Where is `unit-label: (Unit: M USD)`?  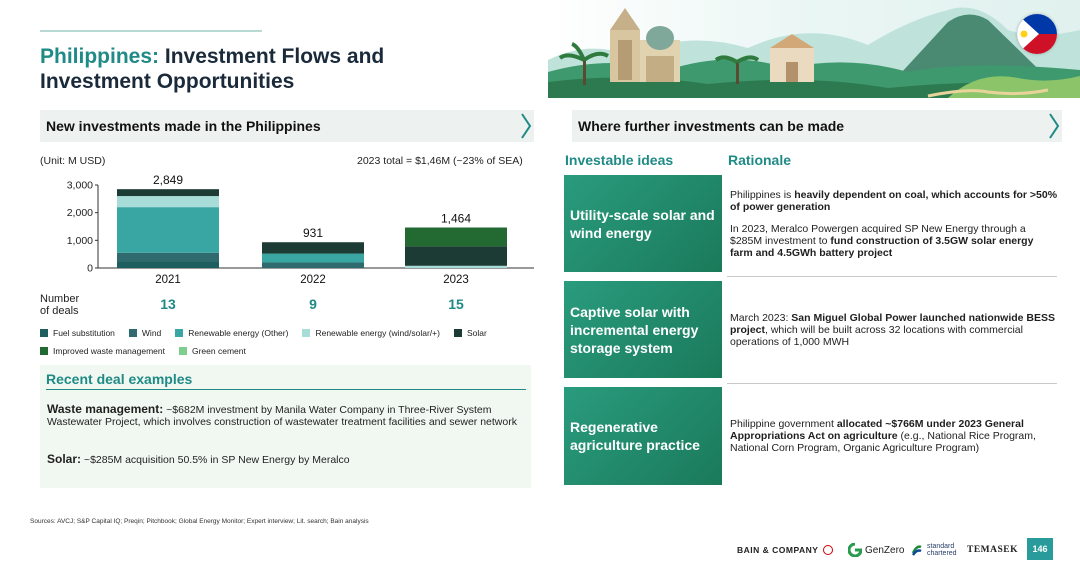
unit-label: (Unit: M USD) is located at coordinates (73, 161).